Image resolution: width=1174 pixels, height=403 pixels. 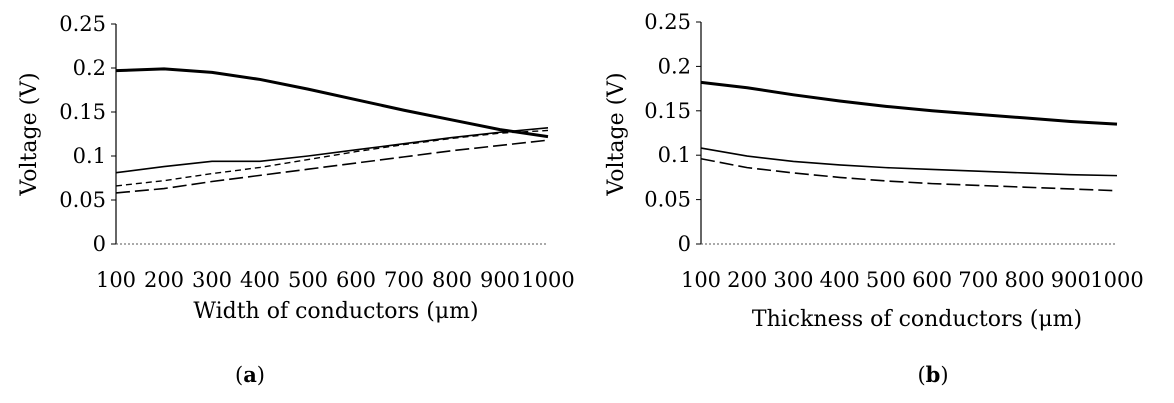 What do you see at coordinates (917, 319) in the screenshot?
I see `x-axis-title: Thickness of conductors (μm)` at bounding box center [917, 319].